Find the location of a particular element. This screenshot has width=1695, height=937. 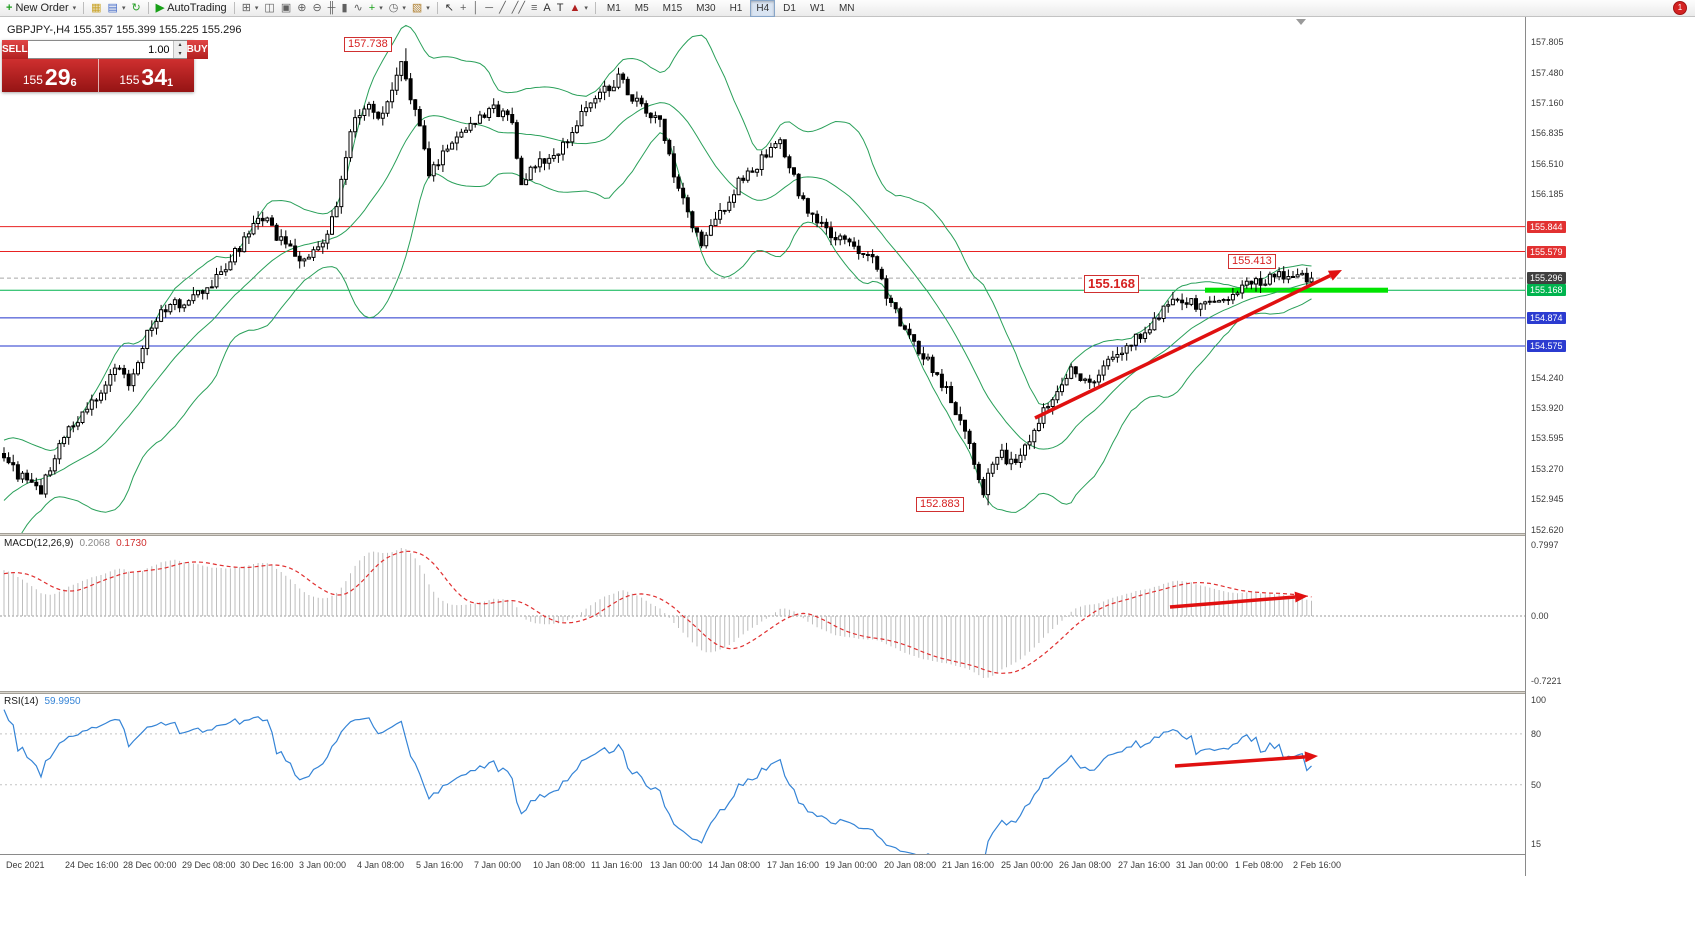

axis-border is located at coordinates (1525, 446).